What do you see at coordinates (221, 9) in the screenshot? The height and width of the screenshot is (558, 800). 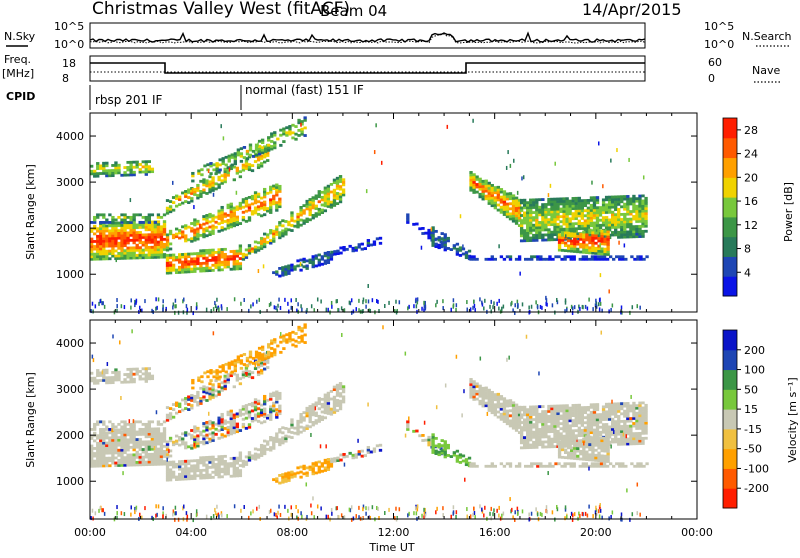 I see `station-title: Christmas Valley West (fitACF)` at bounding box center [221, 9].